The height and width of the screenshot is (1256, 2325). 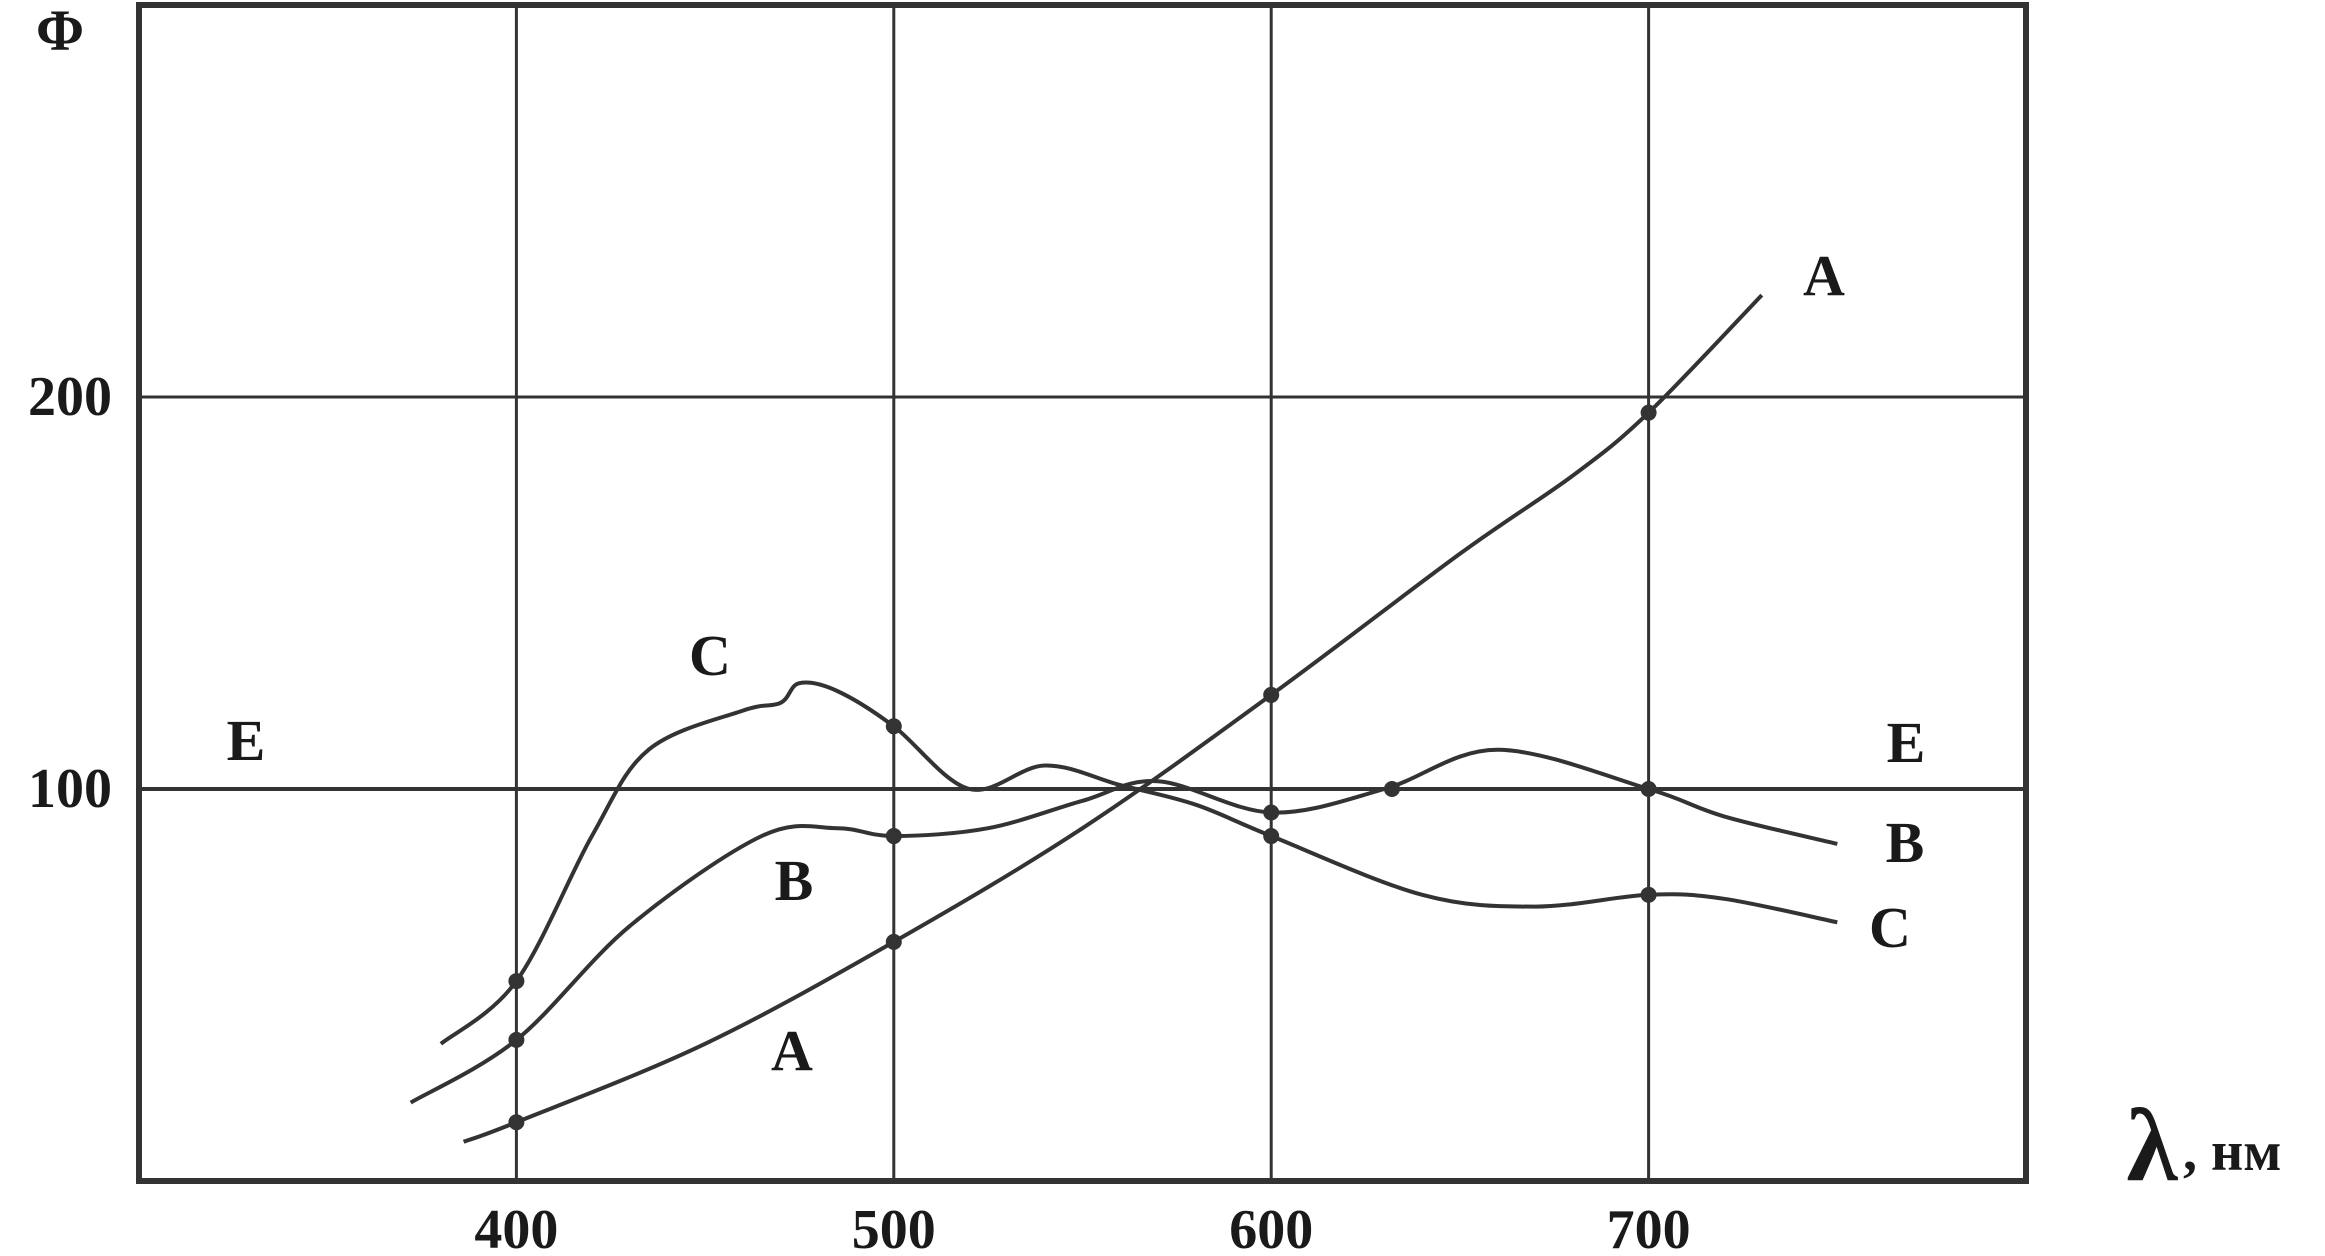 I want to click on x-tick-label: 400, so click(x=516, y=1227).